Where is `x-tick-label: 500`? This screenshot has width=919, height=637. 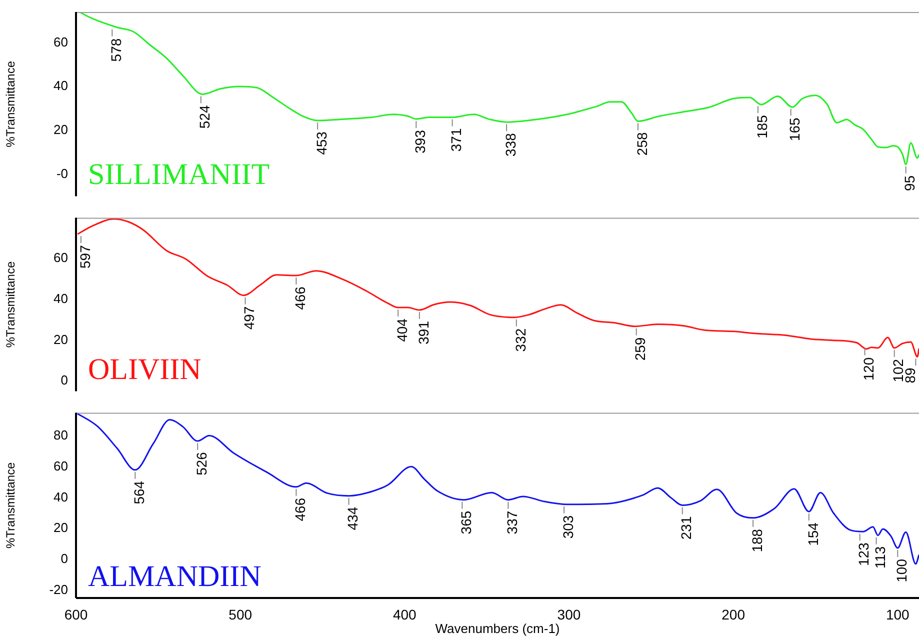
x-tick-label: 500 is located at coordinates (240, 614).